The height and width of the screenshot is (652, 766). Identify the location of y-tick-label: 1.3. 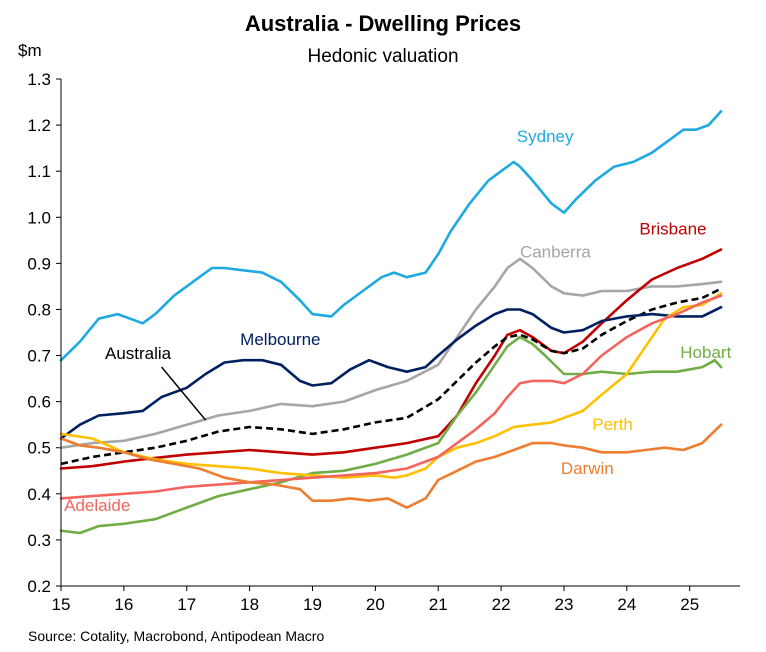
(39, 79).